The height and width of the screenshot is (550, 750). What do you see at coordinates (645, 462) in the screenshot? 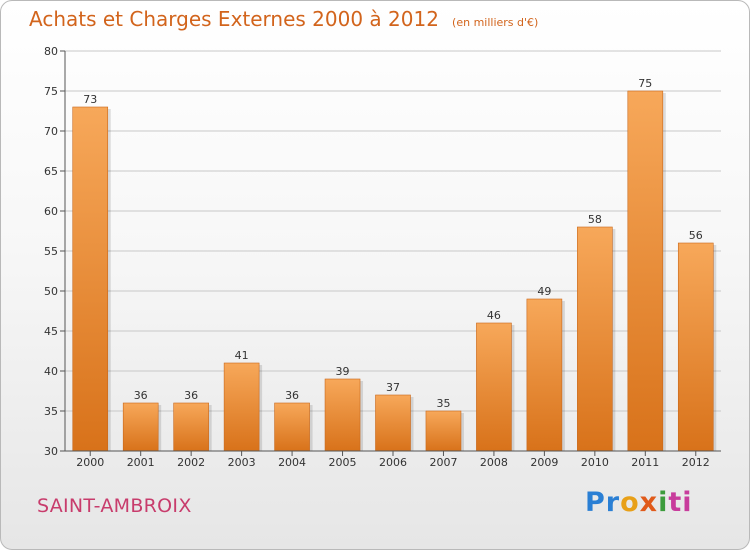
I see `x-tick-label: 2011` at bounding box center [645, 462].